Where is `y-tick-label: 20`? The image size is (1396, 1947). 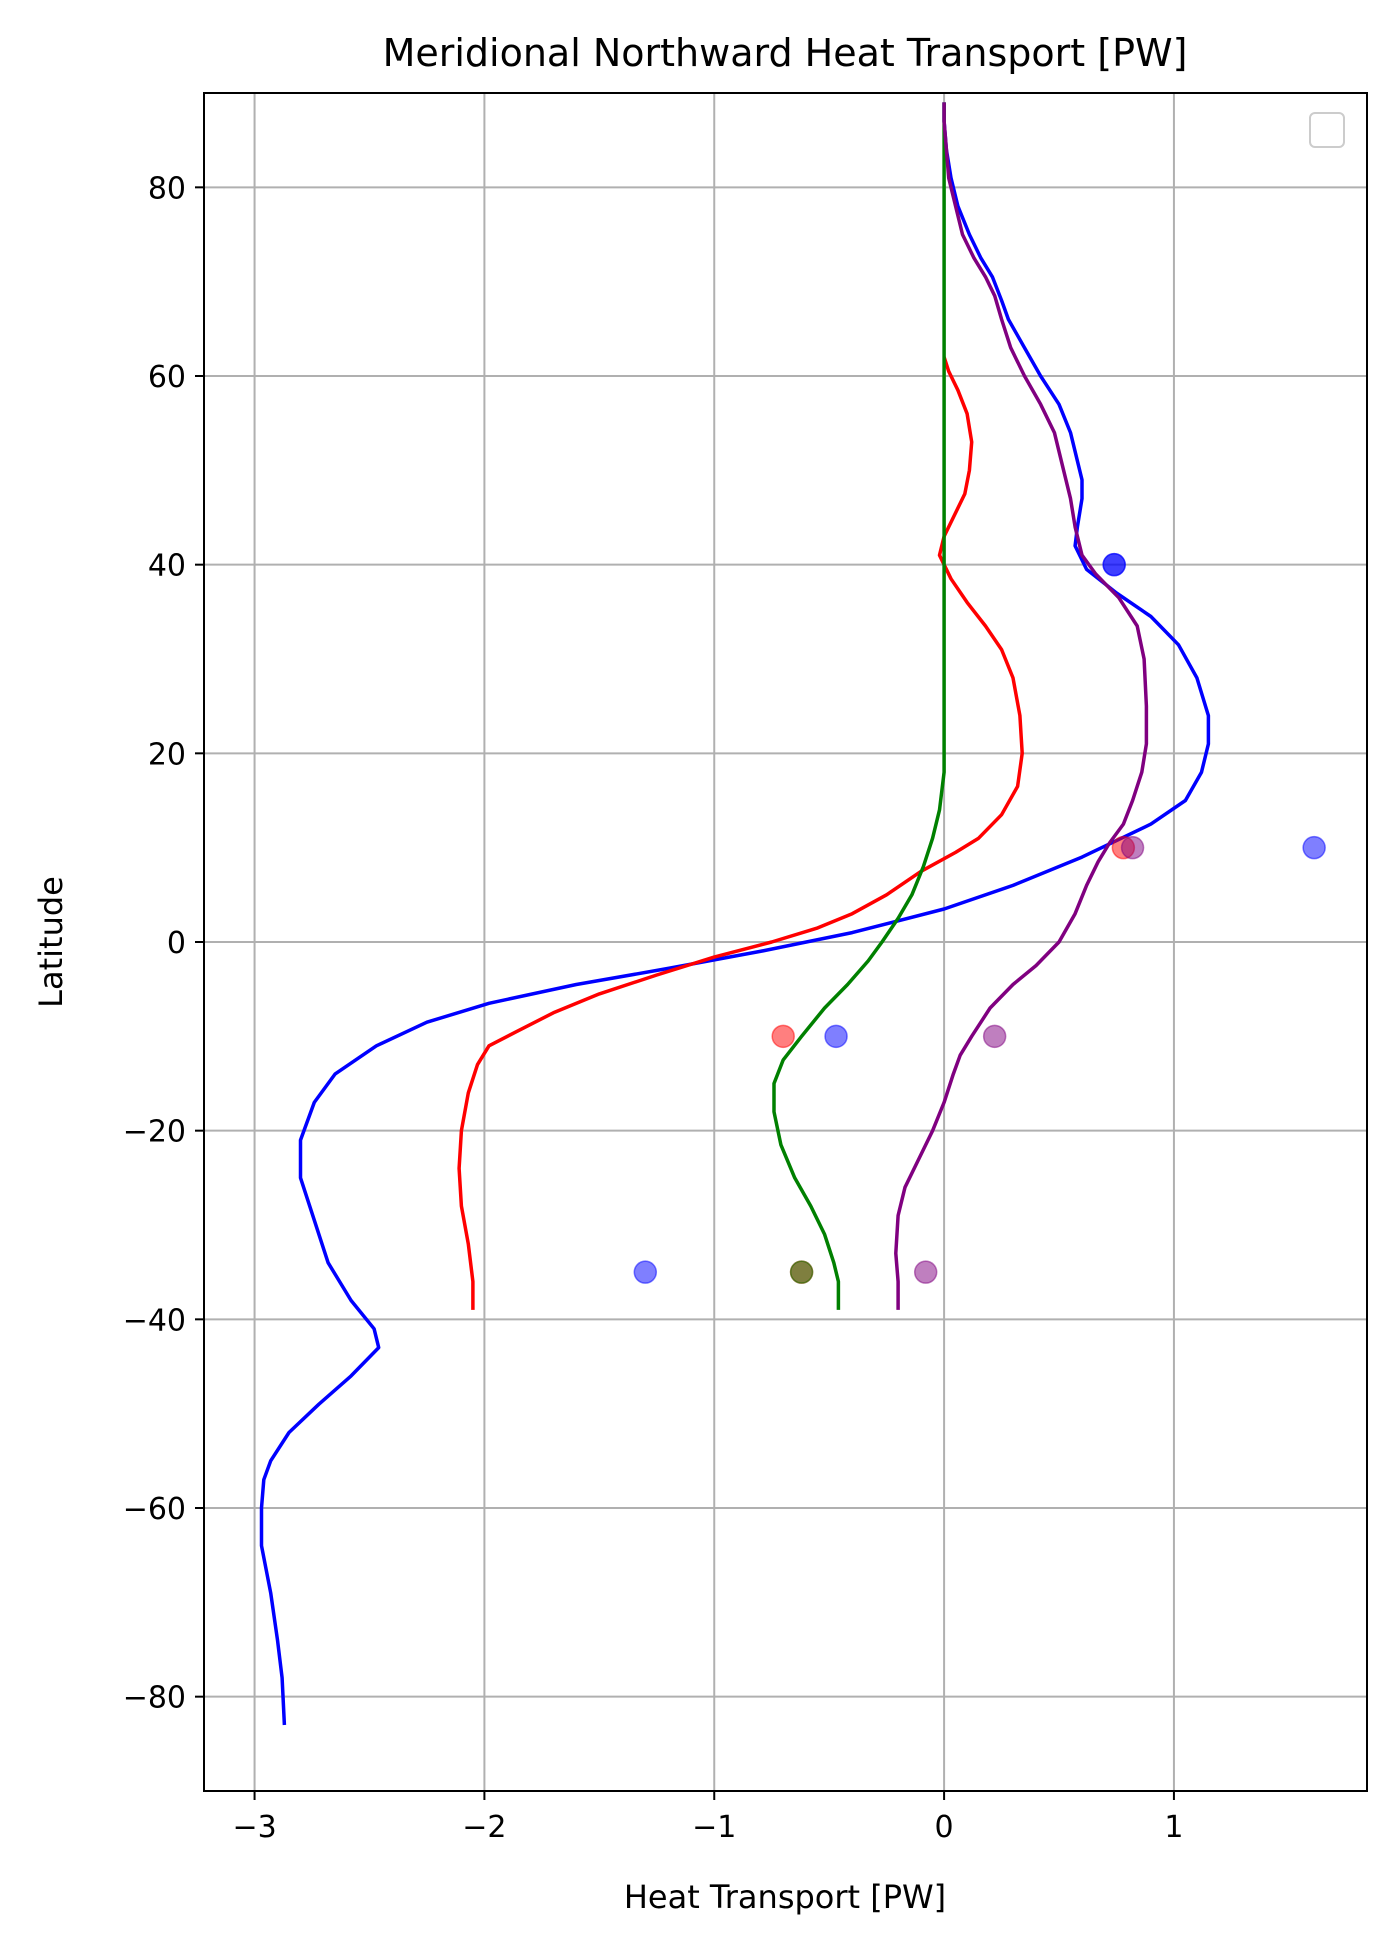
y-tick-label: 20 is located at coordinates (167, 754).